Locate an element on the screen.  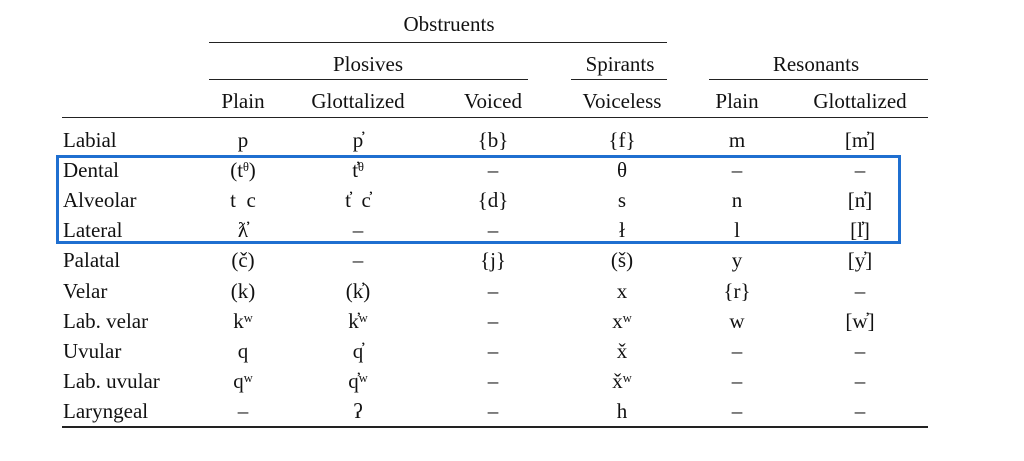
table-cell: (č) is located at coordinates (243, 260).